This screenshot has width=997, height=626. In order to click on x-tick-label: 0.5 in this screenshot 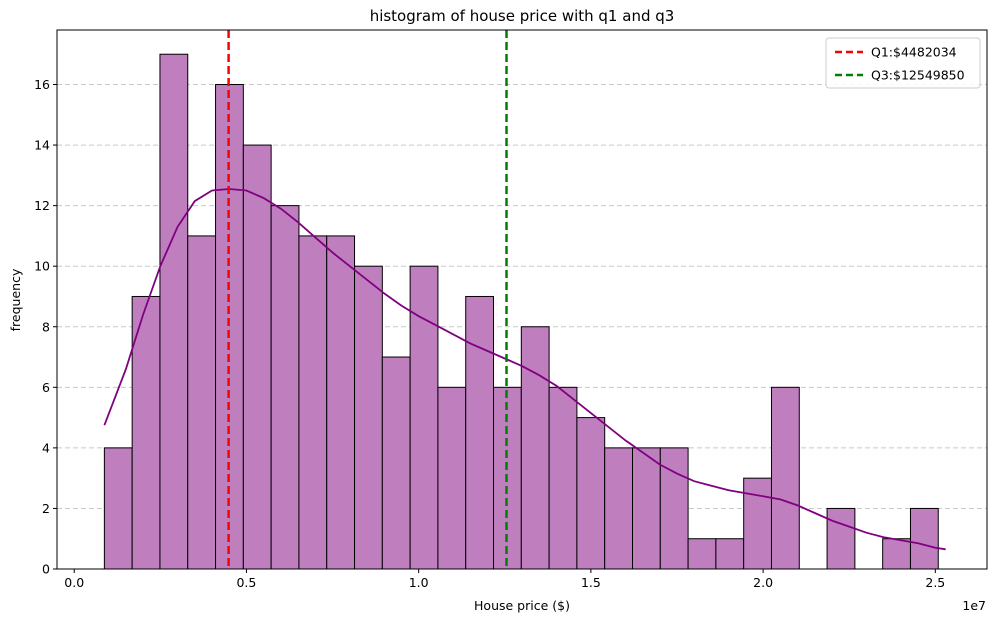, I will do `click(246, 582)`.